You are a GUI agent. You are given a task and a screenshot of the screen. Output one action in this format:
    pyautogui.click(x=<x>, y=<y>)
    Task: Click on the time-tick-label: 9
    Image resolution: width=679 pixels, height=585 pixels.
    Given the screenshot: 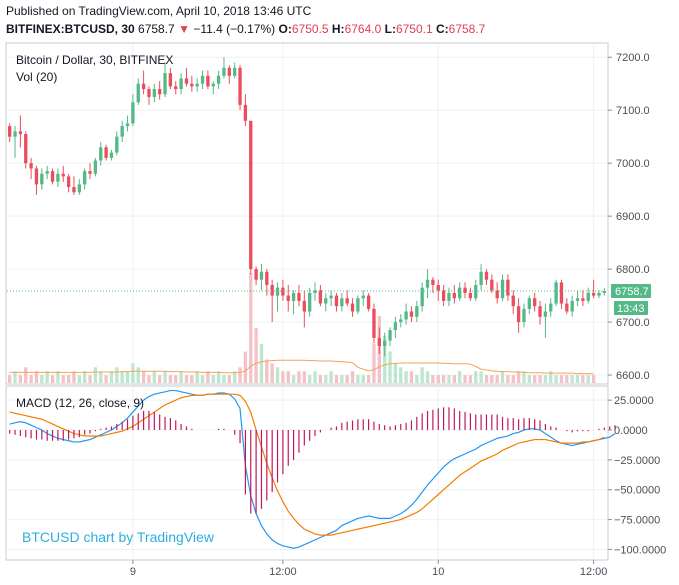 What is the action you would take?
    pyautogui.click(x=133, y=572)
    